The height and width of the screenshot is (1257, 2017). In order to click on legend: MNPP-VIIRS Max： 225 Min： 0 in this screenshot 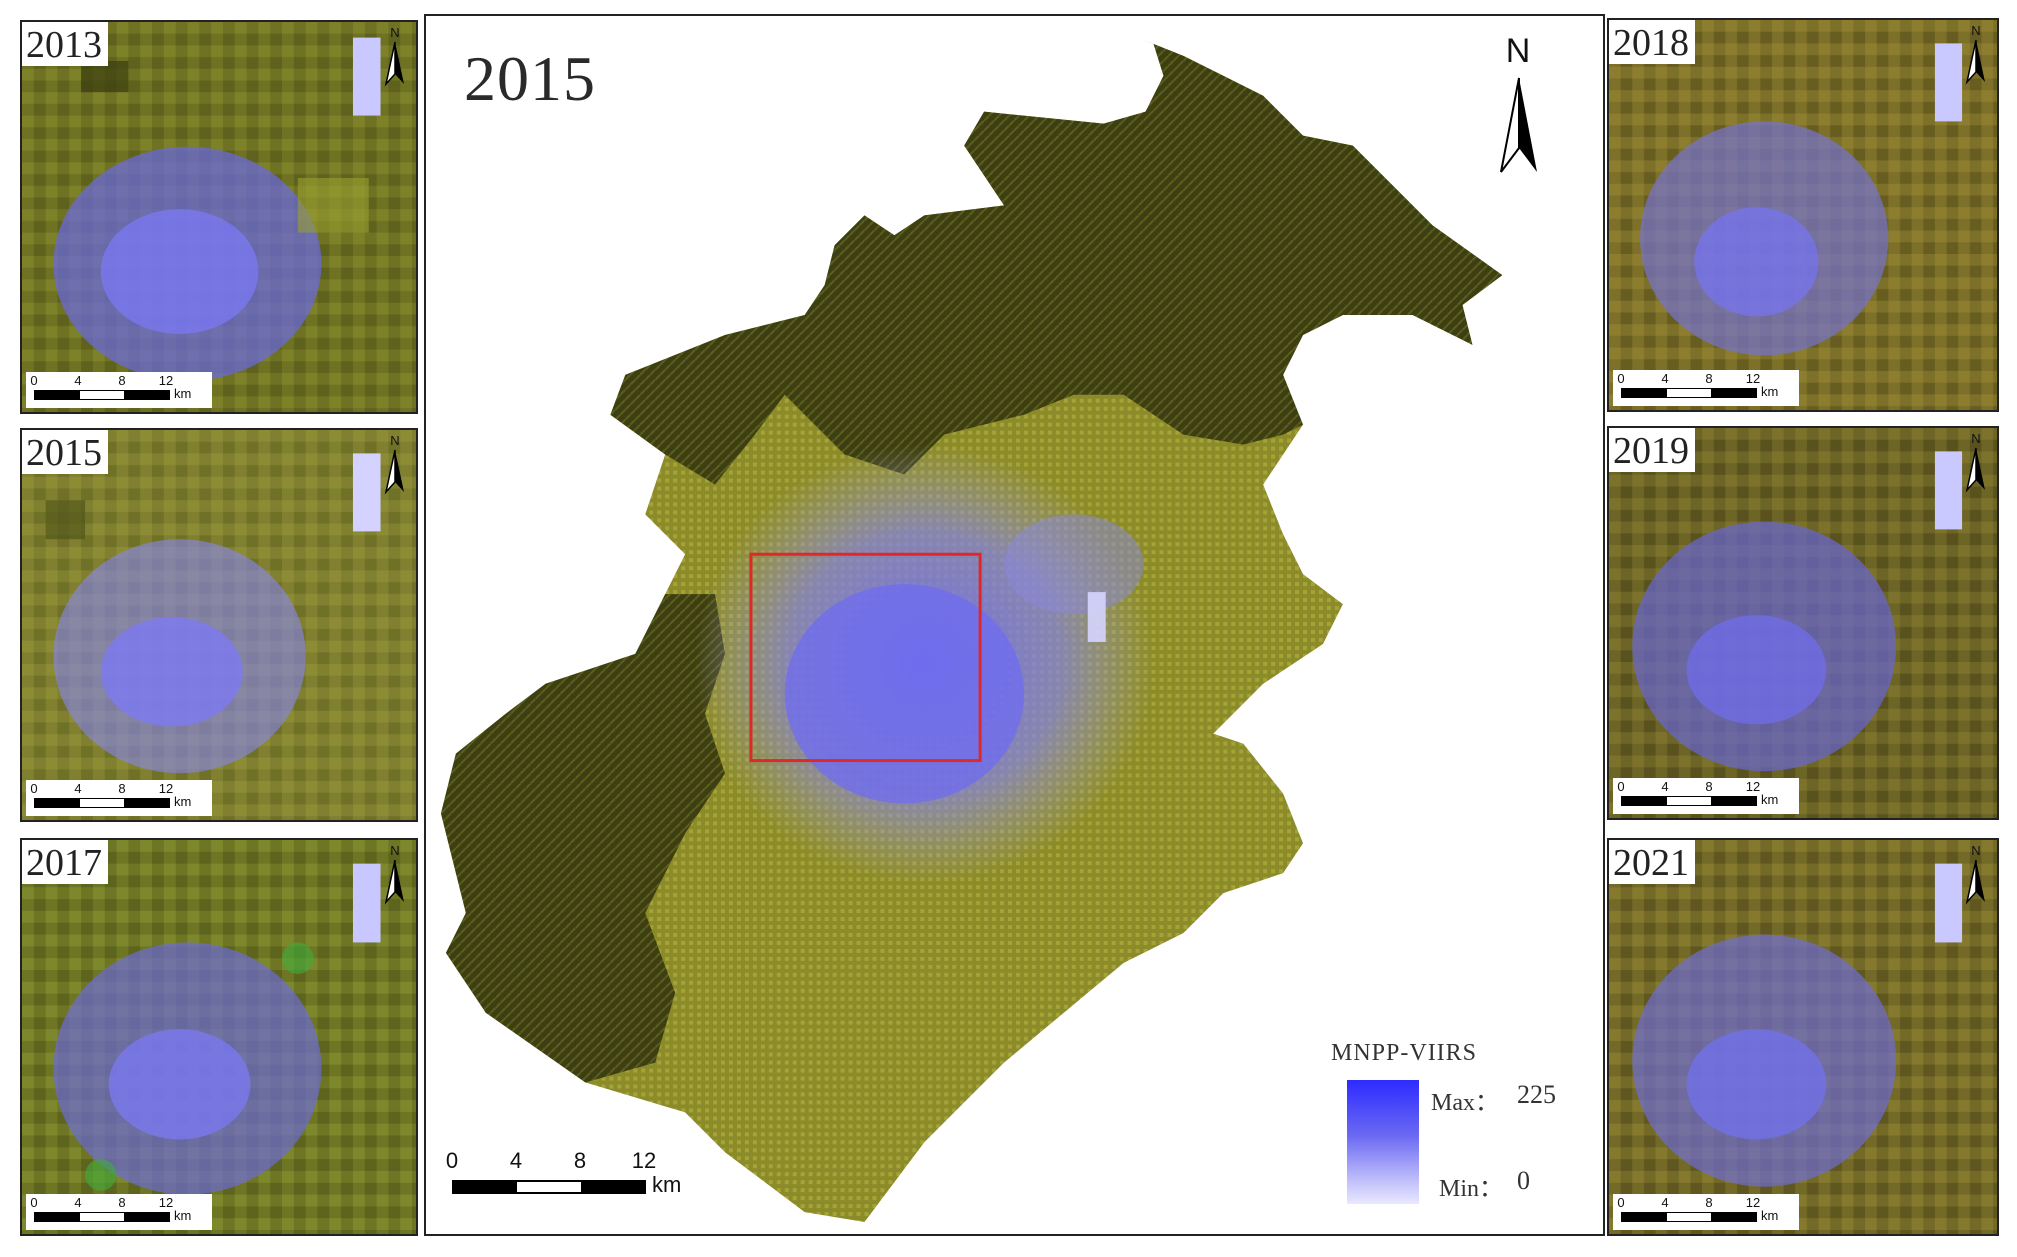, I will do `click(1461, 1130)`.